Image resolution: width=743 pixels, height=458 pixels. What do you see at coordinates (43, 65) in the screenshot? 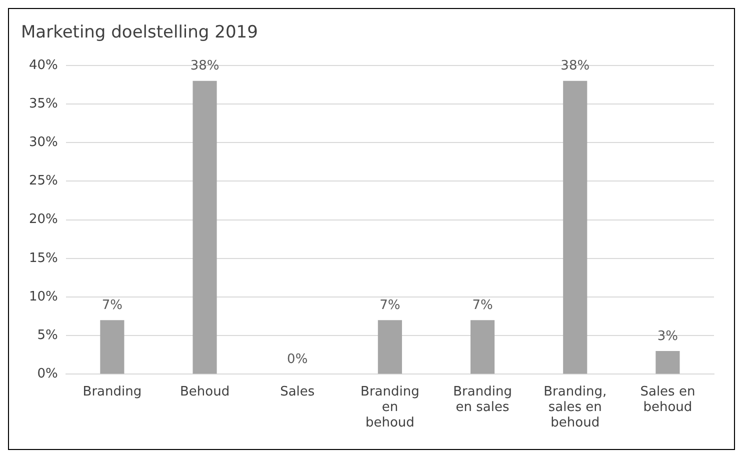
I see `y-tick-label: 40%` at bounding box center [43, 65].